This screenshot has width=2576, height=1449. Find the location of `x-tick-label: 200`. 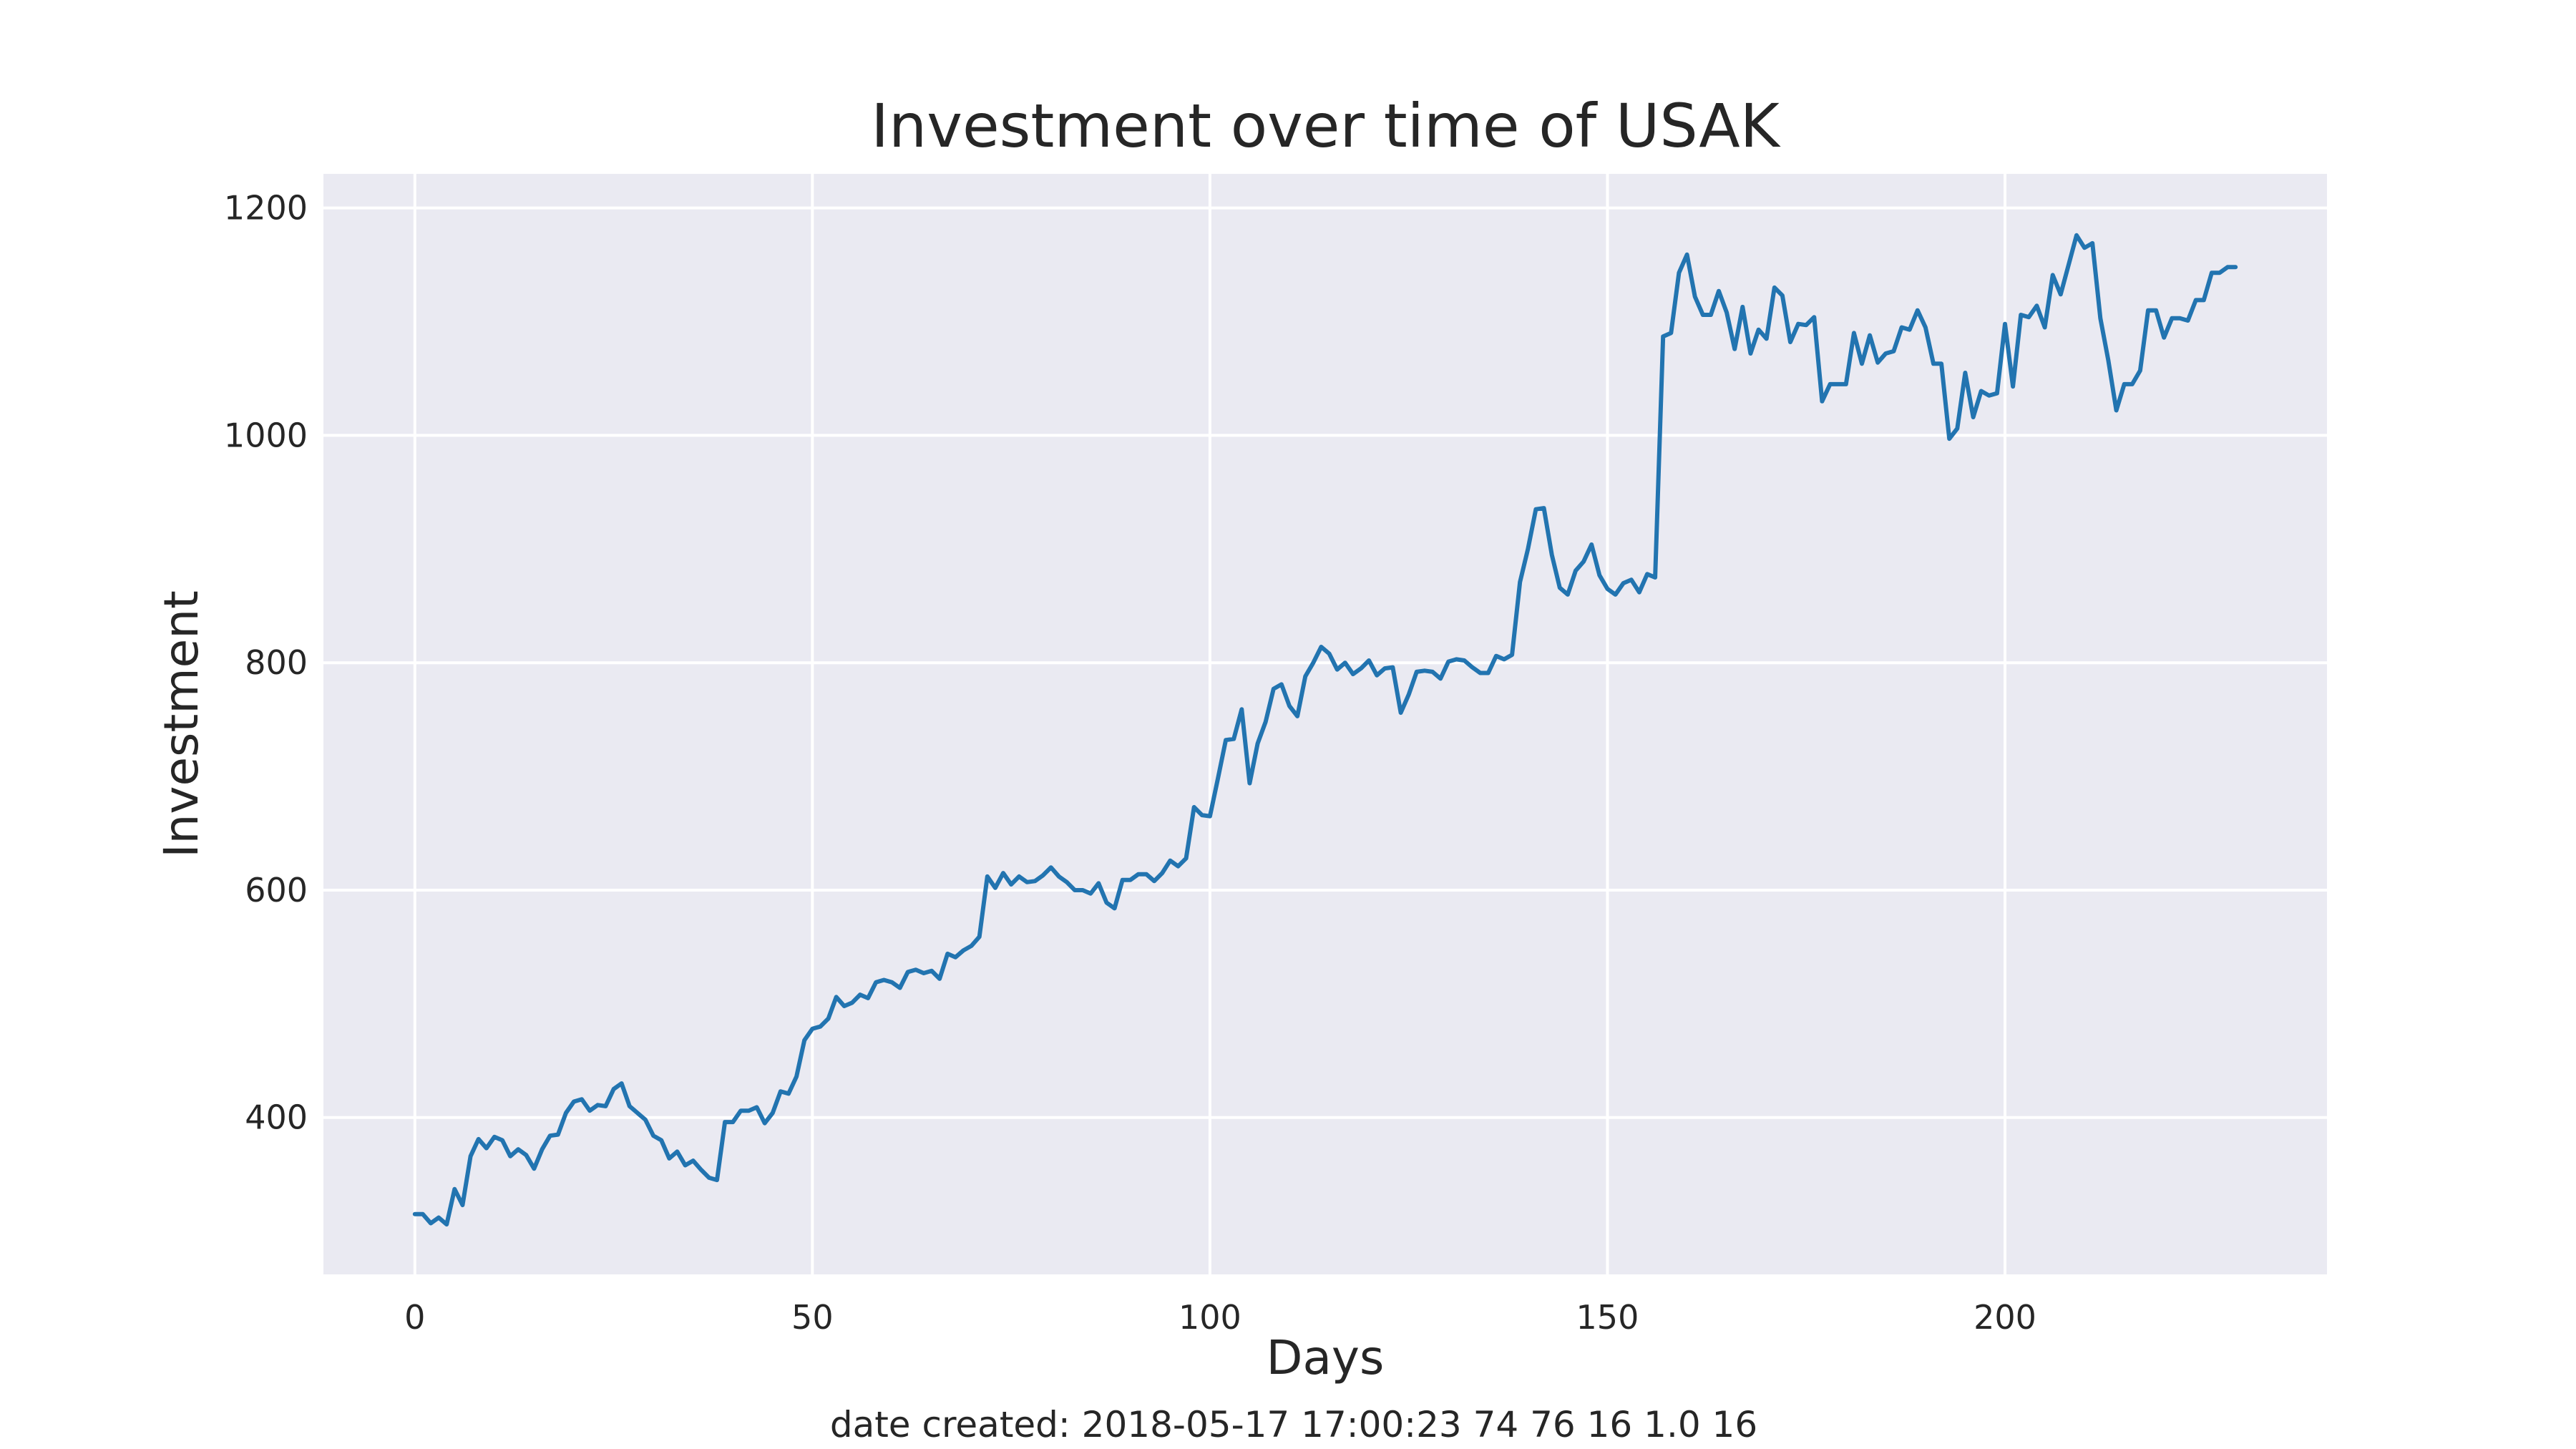

x-tick-label: 200 is located at coordinates (2005, 1317).